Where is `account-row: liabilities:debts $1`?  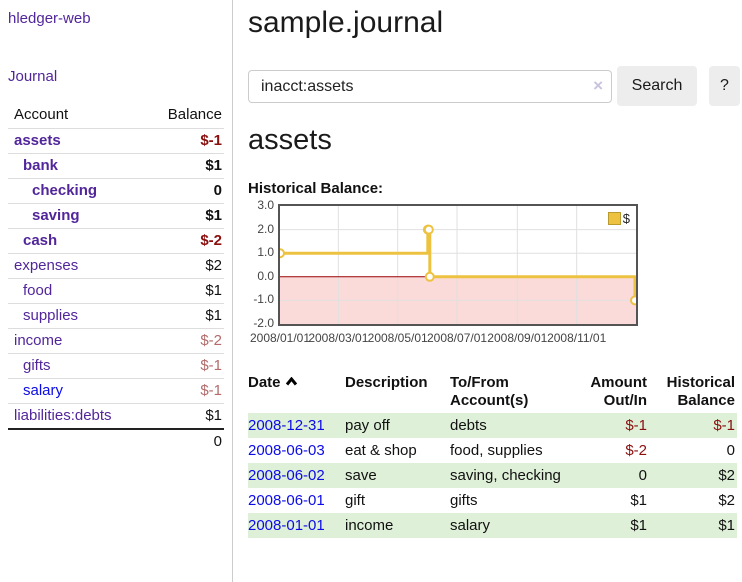
account-row: liabilities:debts $1 is located at coordinates (116, 416).